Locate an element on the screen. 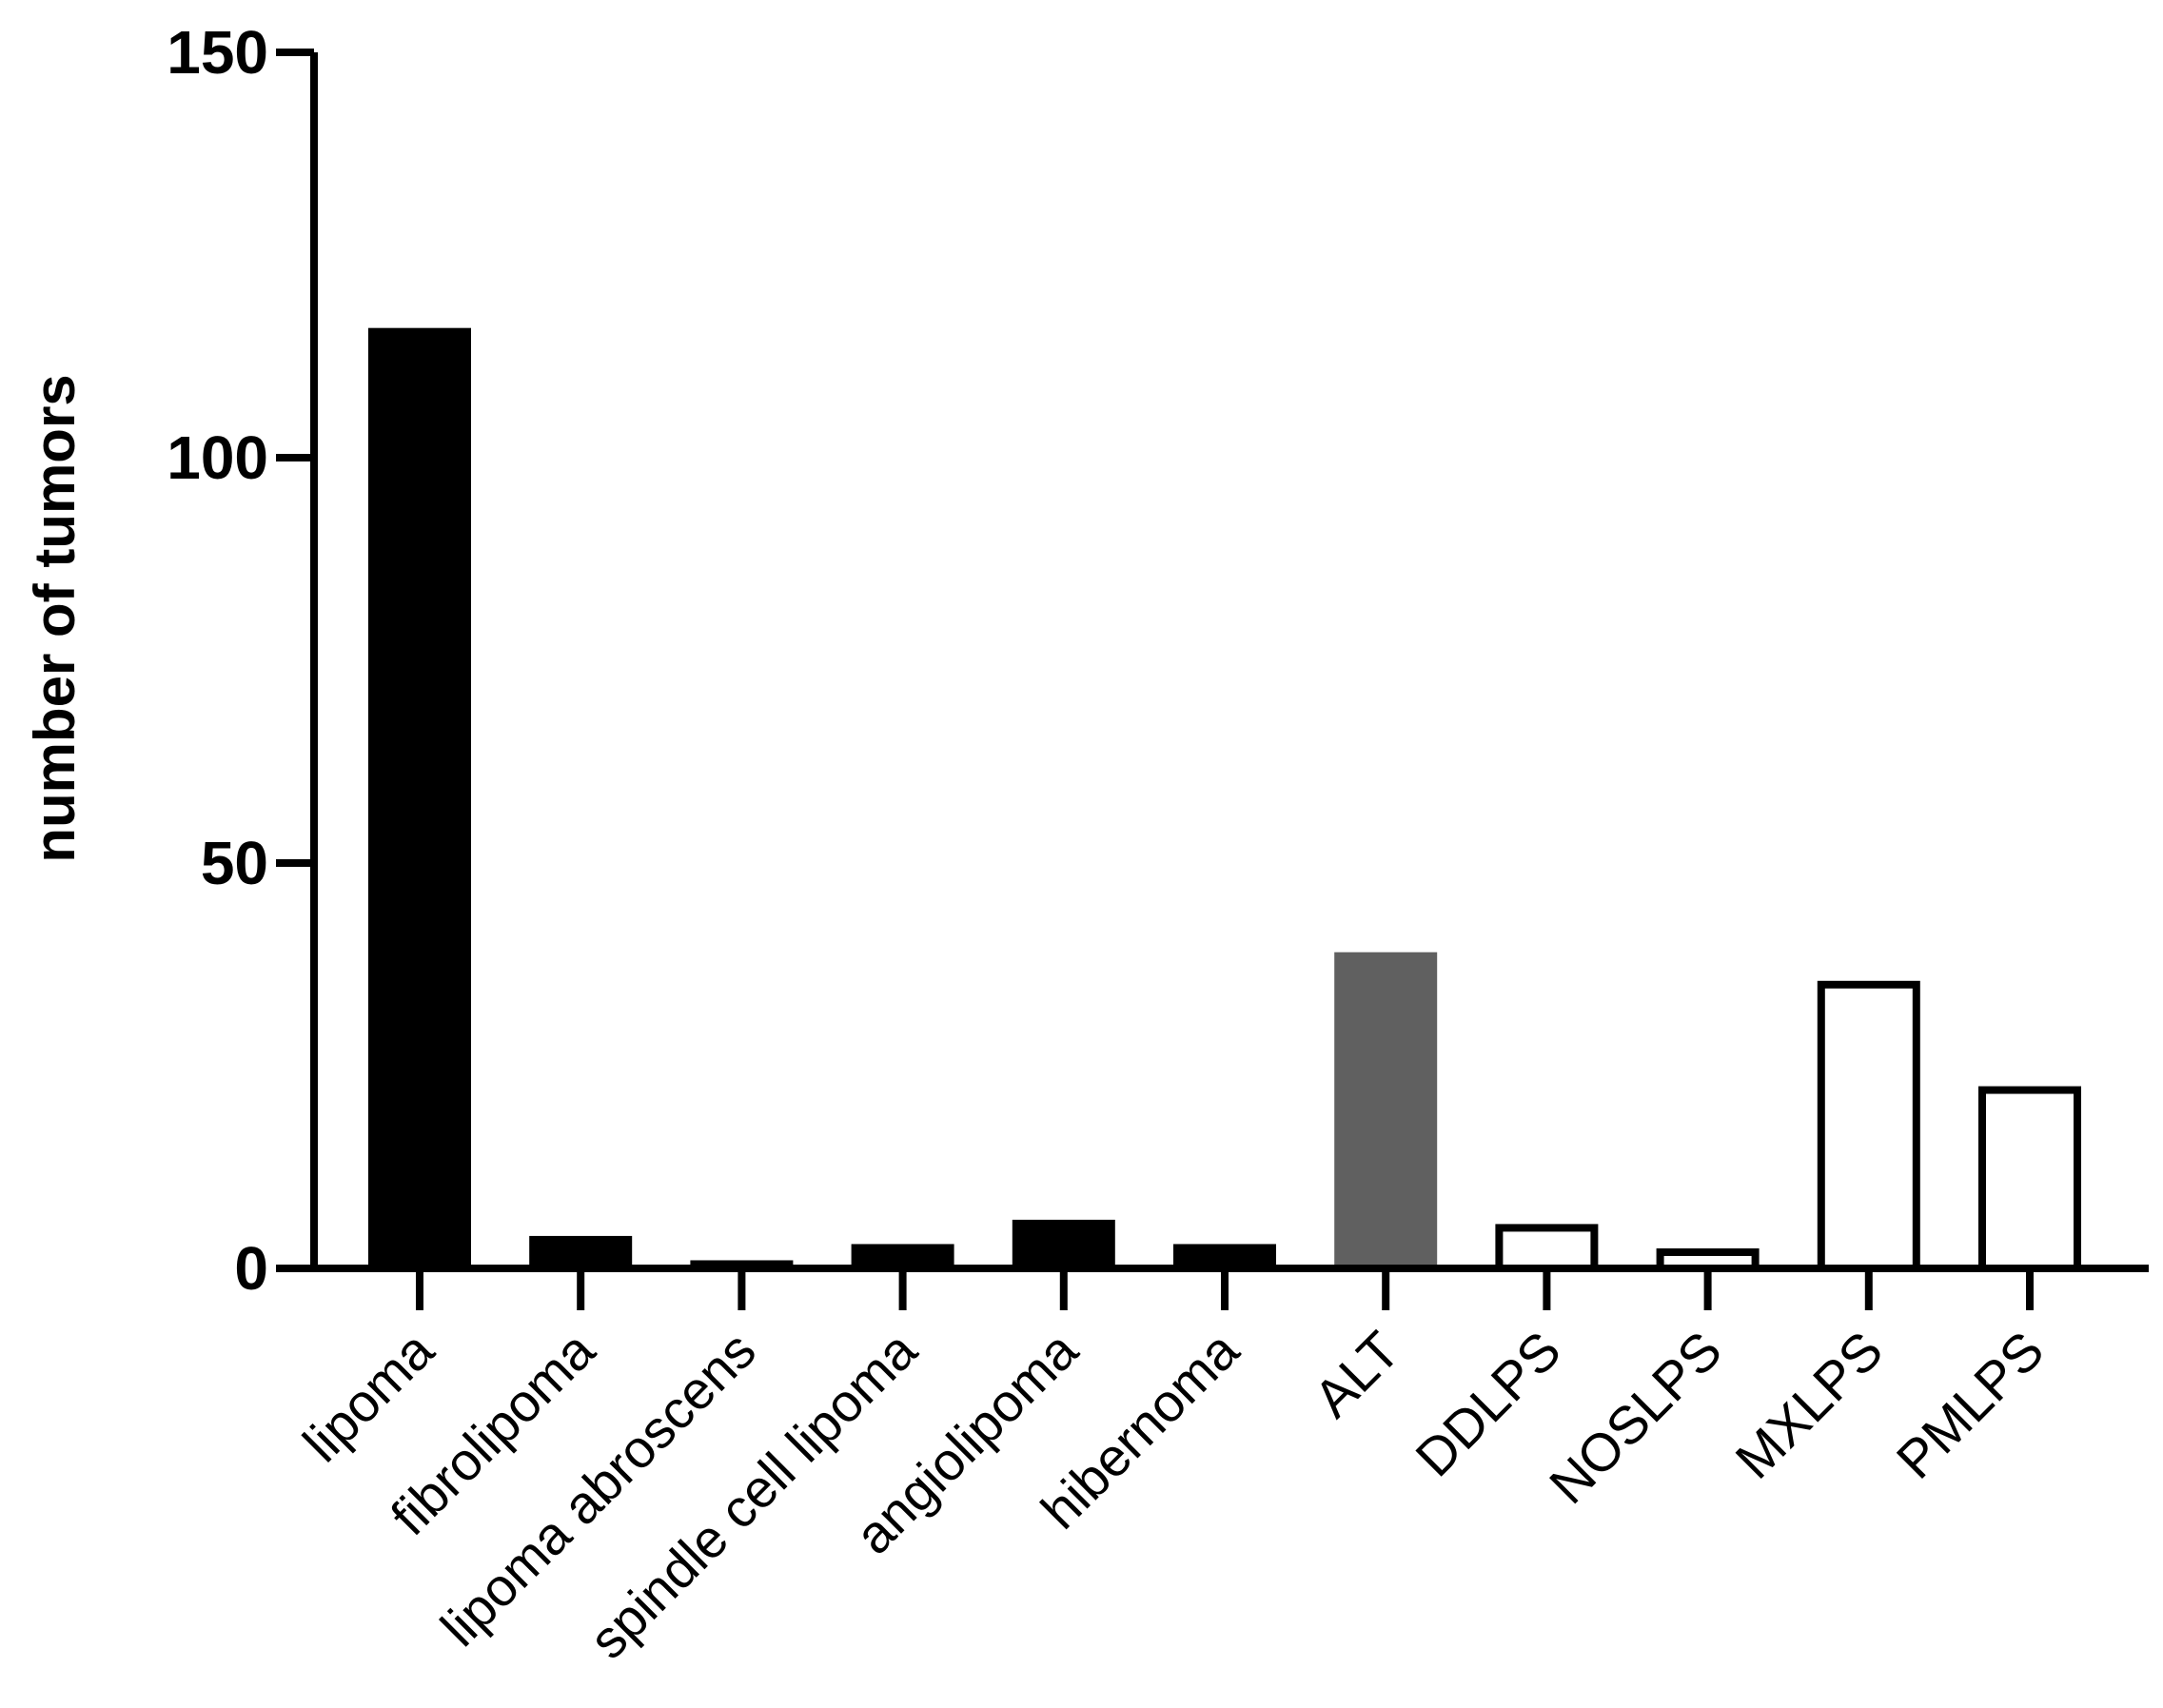 This screenshot has height=1708, width=2163. bar-fibrolipoma is located at coordinates (581, 1251).